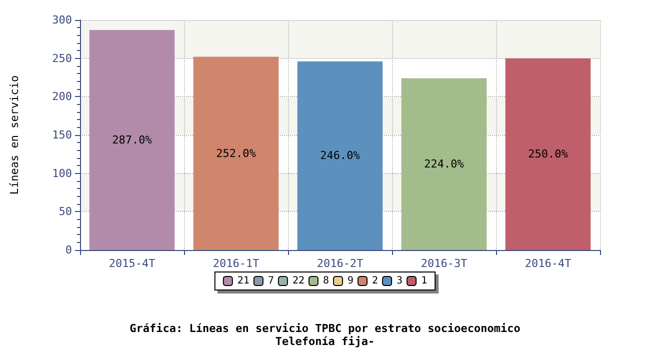  Describe the element at coordinates (65, 211) in the screenshot. I see `y-tick-label: 50` at that location.